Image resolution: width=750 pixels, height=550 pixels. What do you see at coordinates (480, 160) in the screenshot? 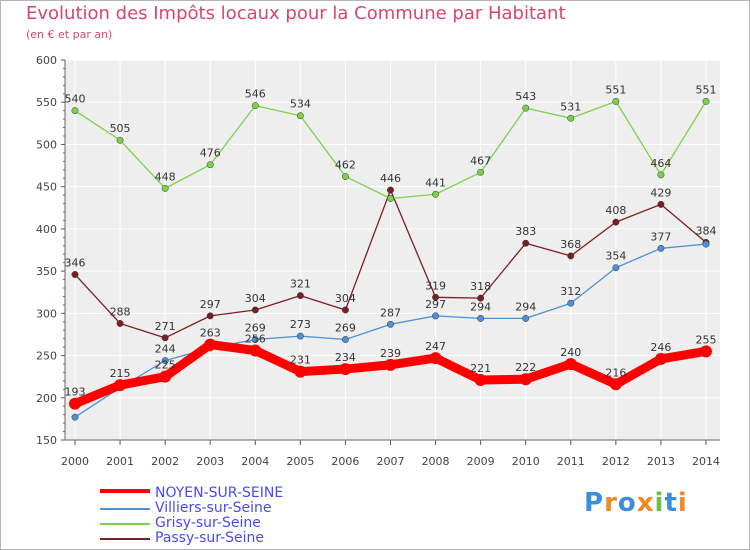
I see `data-label: 467` at bounding box center [480, 160].